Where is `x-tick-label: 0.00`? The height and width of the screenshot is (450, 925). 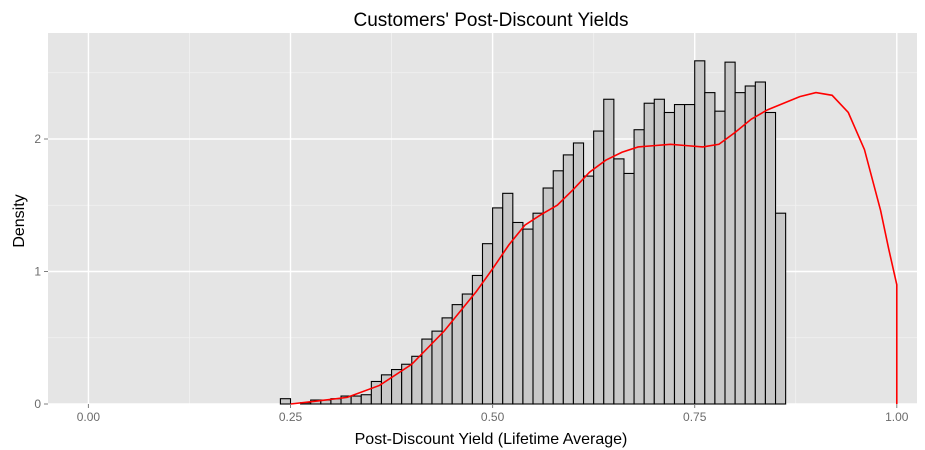
x-tick-label: 0.00 is located at coordinates (89, 417).